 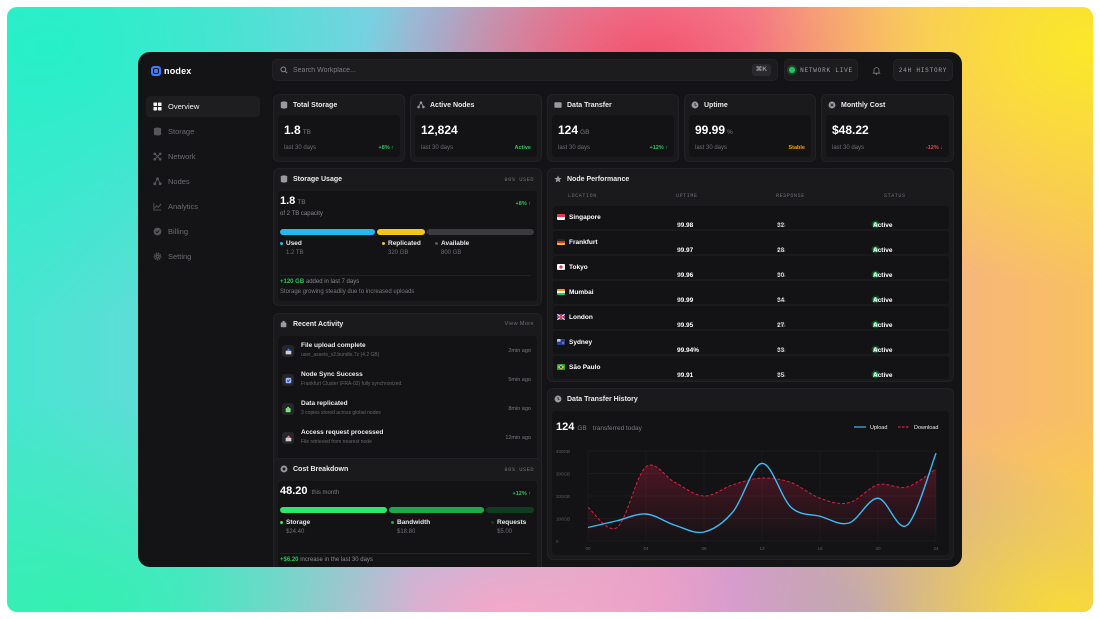 What do you see at coordinates (936, 548) in the screenshot?
I see `x-tick-label: 24` at bounding box center [936, 548].